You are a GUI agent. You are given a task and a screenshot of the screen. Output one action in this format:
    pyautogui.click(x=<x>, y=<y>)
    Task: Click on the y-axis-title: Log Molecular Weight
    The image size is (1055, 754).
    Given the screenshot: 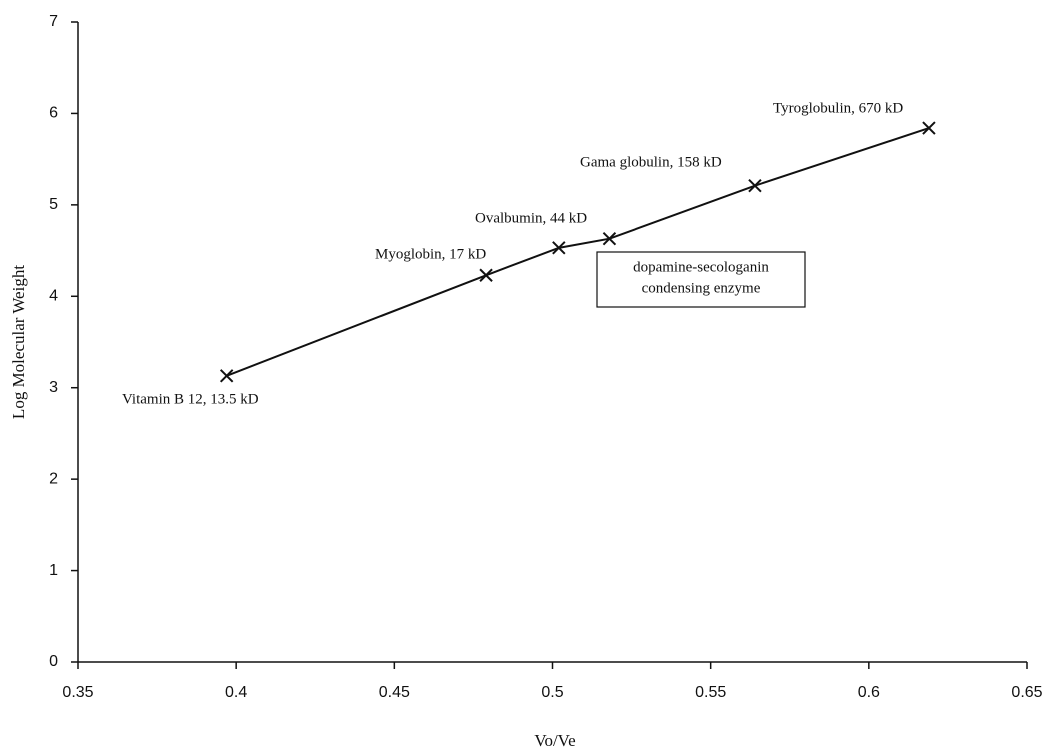 What is the action you would take?
    pyautogui.click(x=18, y=342)
    